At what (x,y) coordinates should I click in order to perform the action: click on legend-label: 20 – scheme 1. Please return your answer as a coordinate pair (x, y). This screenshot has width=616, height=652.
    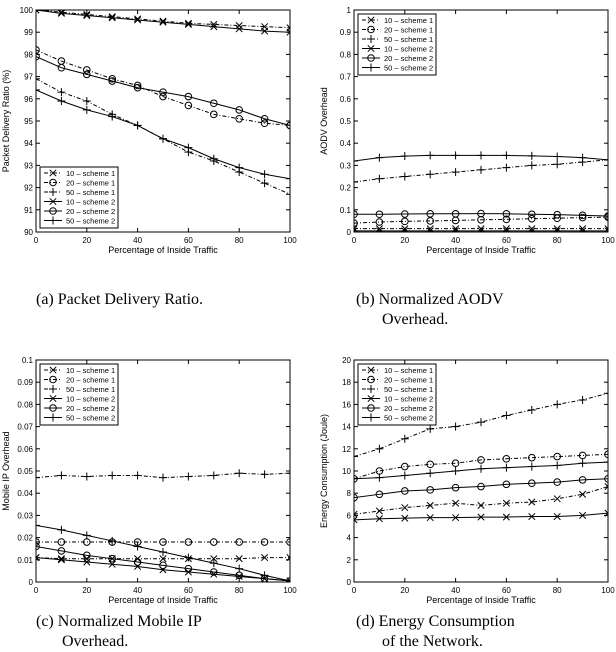
    Looking at the image, I should click on (408, 29).